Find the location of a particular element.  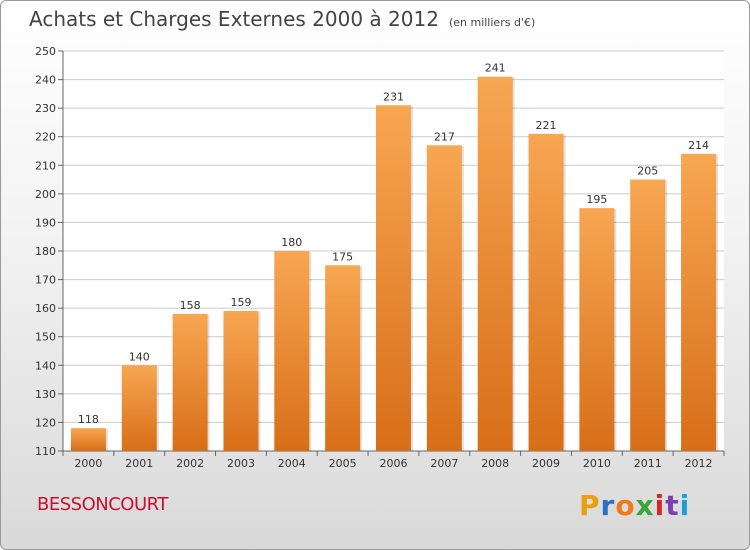

bar-2005 is located at coordinates (343, 358).